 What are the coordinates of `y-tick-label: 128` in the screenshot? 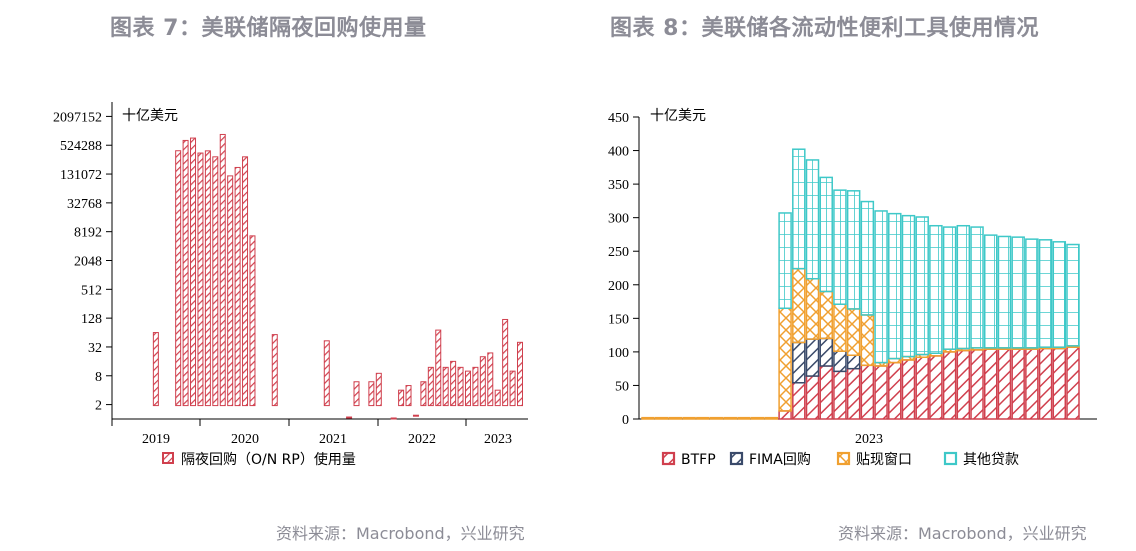 It's located at (91, 319).